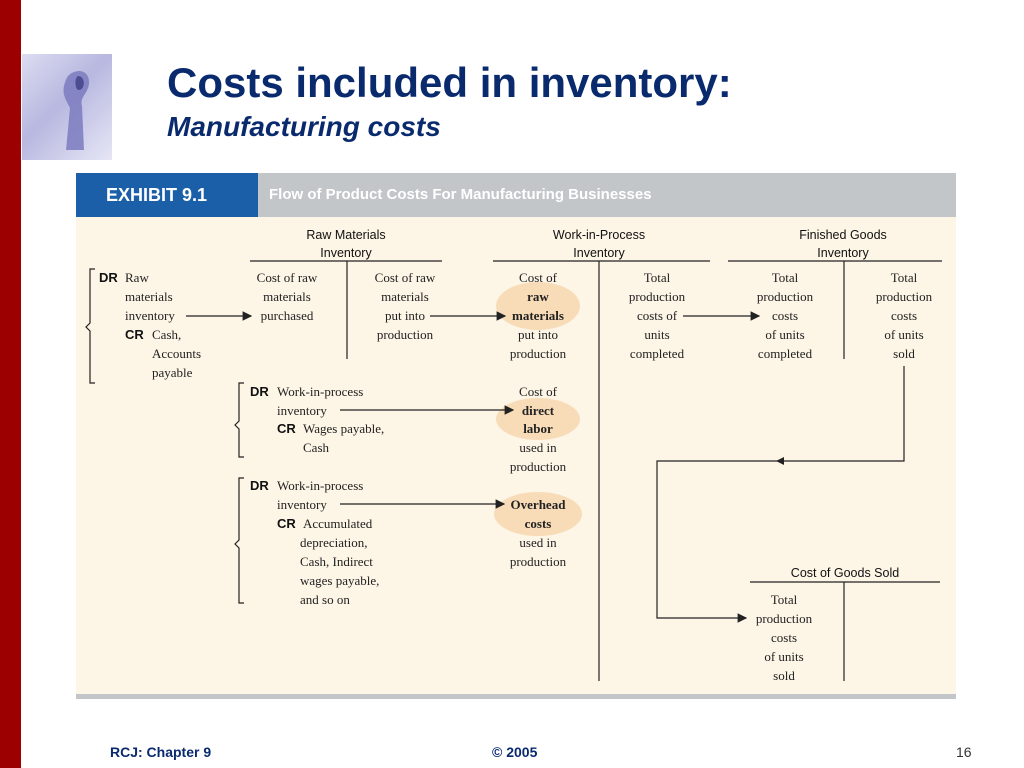 The image size is (1024, 768). Describe the element at coordinates (538, 419) in the screenshot. I see `highlight-direct-labor` at that location.